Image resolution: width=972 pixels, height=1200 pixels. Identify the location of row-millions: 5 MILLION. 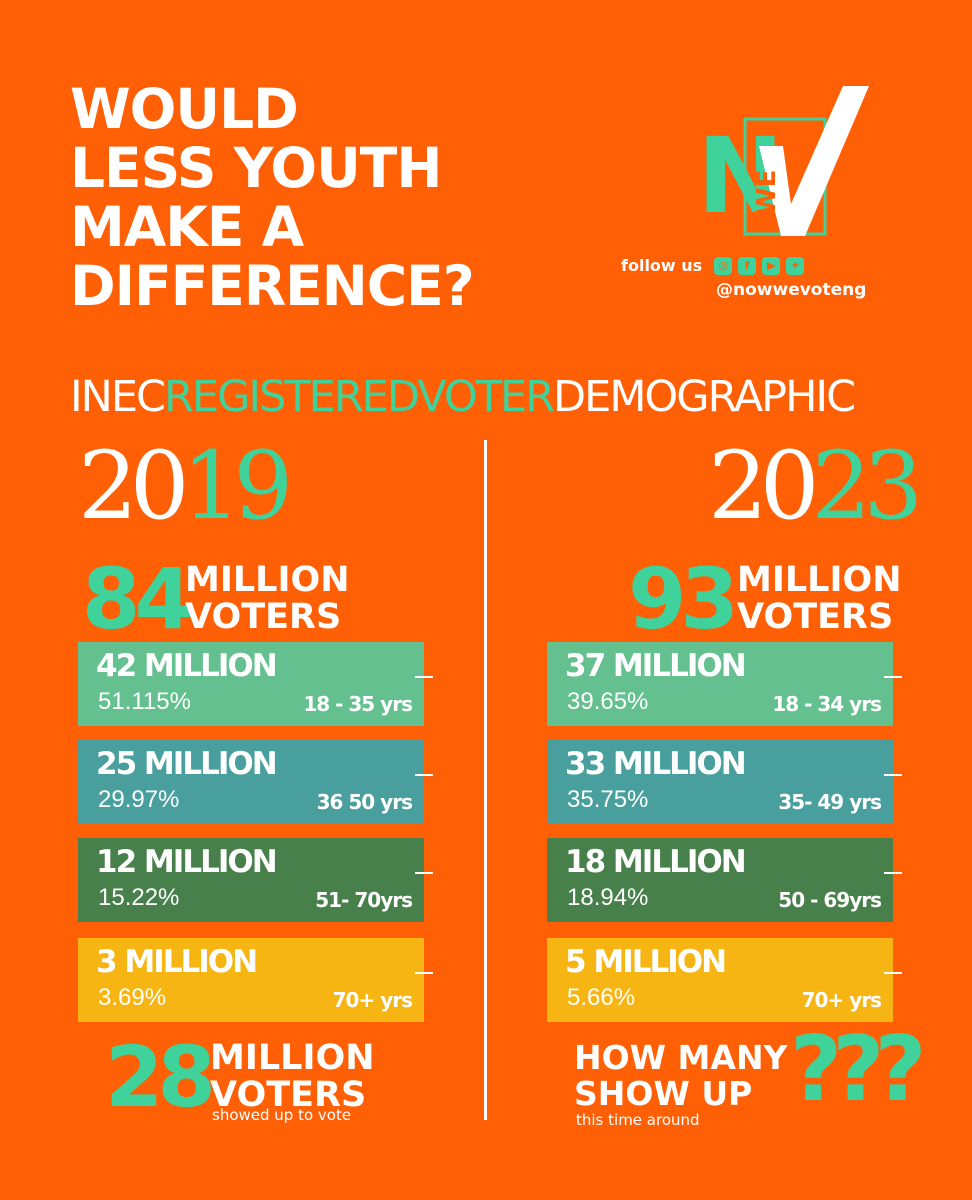
(646, 962).